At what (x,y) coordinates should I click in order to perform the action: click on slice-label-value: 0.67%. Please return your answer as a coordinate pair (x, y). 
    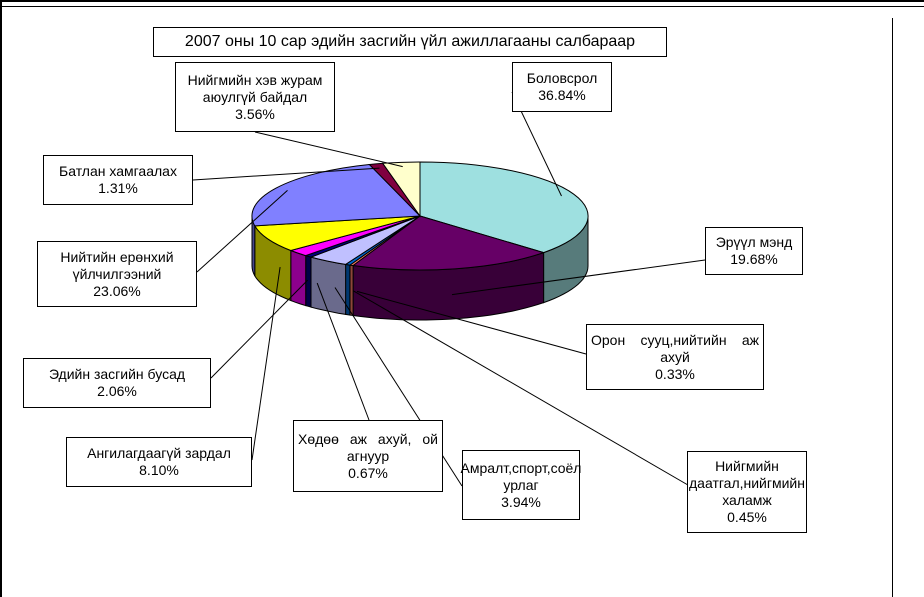
    Looking at the image, I should click on (368, 472).